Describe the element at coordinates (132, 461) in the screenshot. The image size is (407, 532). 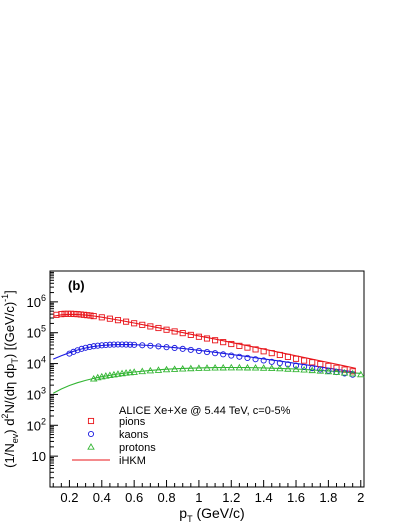
I see `legend-label-iHKM: iHKM` at that location.